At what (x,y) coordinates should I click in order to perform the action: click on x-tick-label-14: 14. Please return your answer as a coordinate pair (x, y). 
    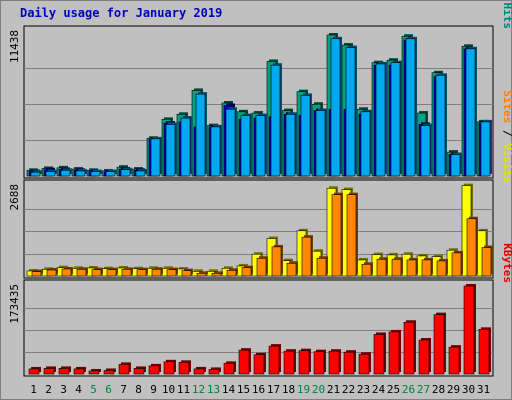
    Looking at the image, I should click on (229, 389).